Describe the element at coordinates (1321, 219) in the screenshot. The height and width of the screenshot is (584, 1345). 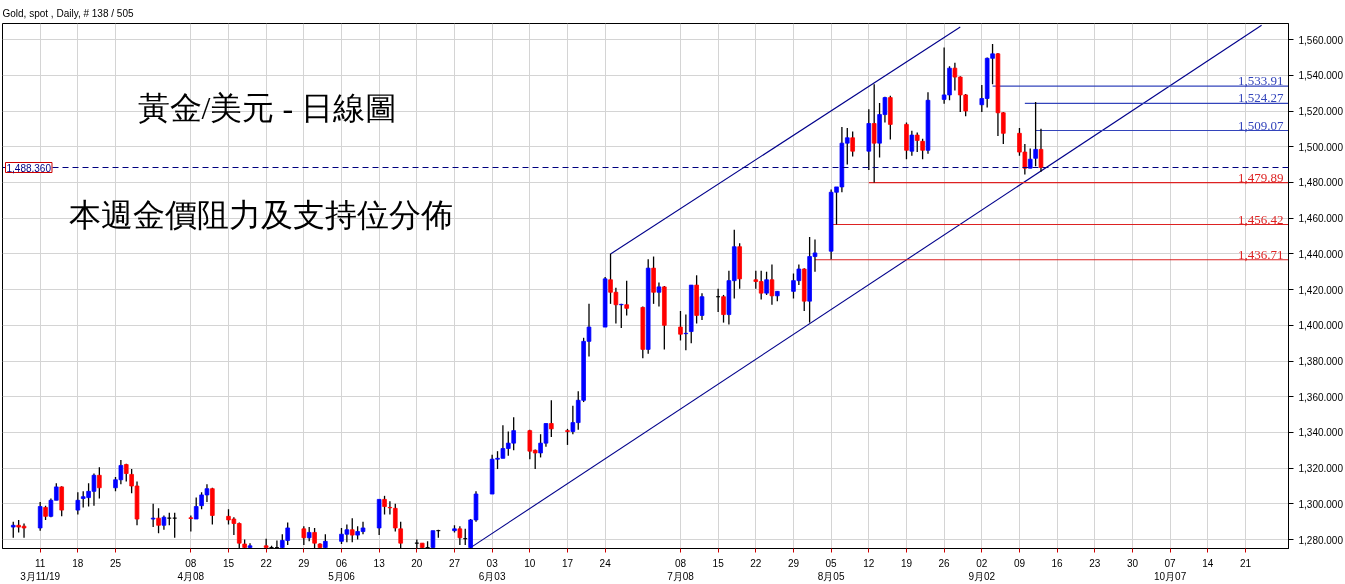
I see `y-tick-label: 1,460.000` at that location.